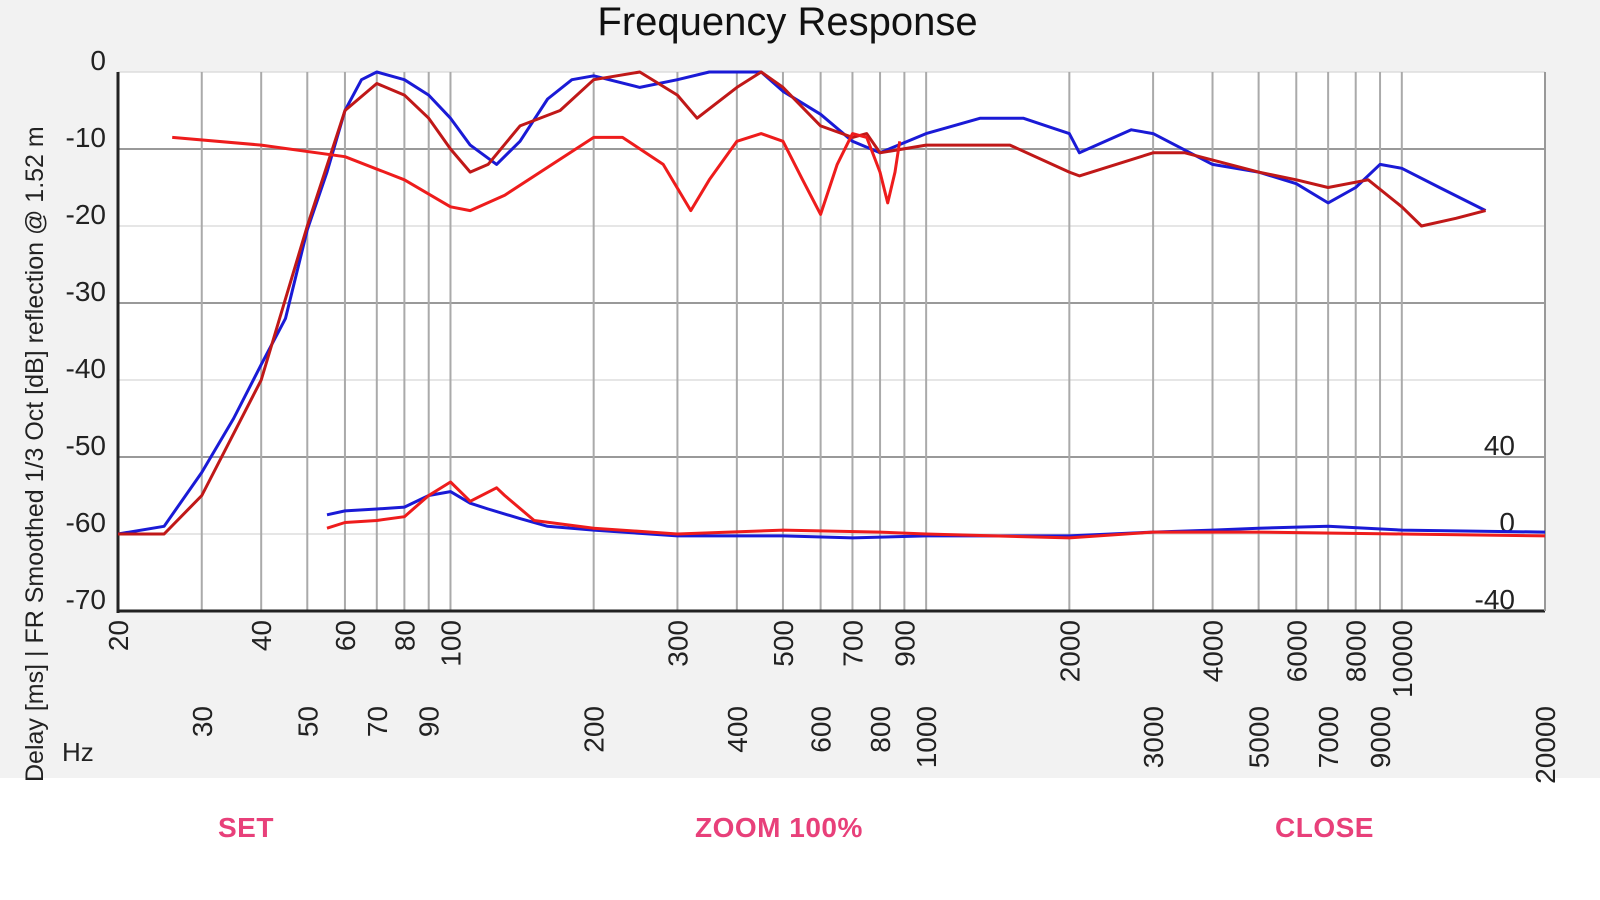  What do you see at coordinates (86, 291) in the screenshot?
I see `y-tick-label: -30` at bounding box center [86, 291].